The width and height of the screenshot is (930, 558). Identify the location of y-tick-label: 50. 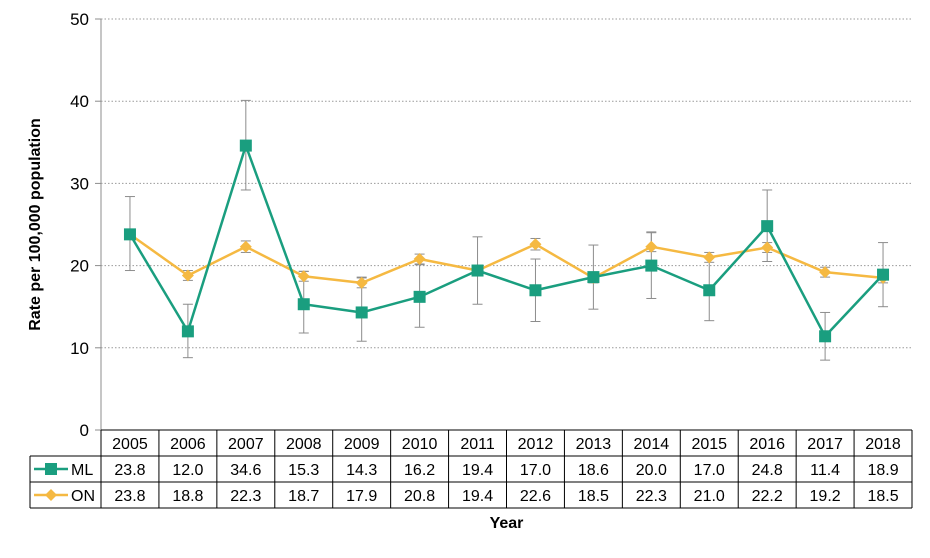
(79, 19).